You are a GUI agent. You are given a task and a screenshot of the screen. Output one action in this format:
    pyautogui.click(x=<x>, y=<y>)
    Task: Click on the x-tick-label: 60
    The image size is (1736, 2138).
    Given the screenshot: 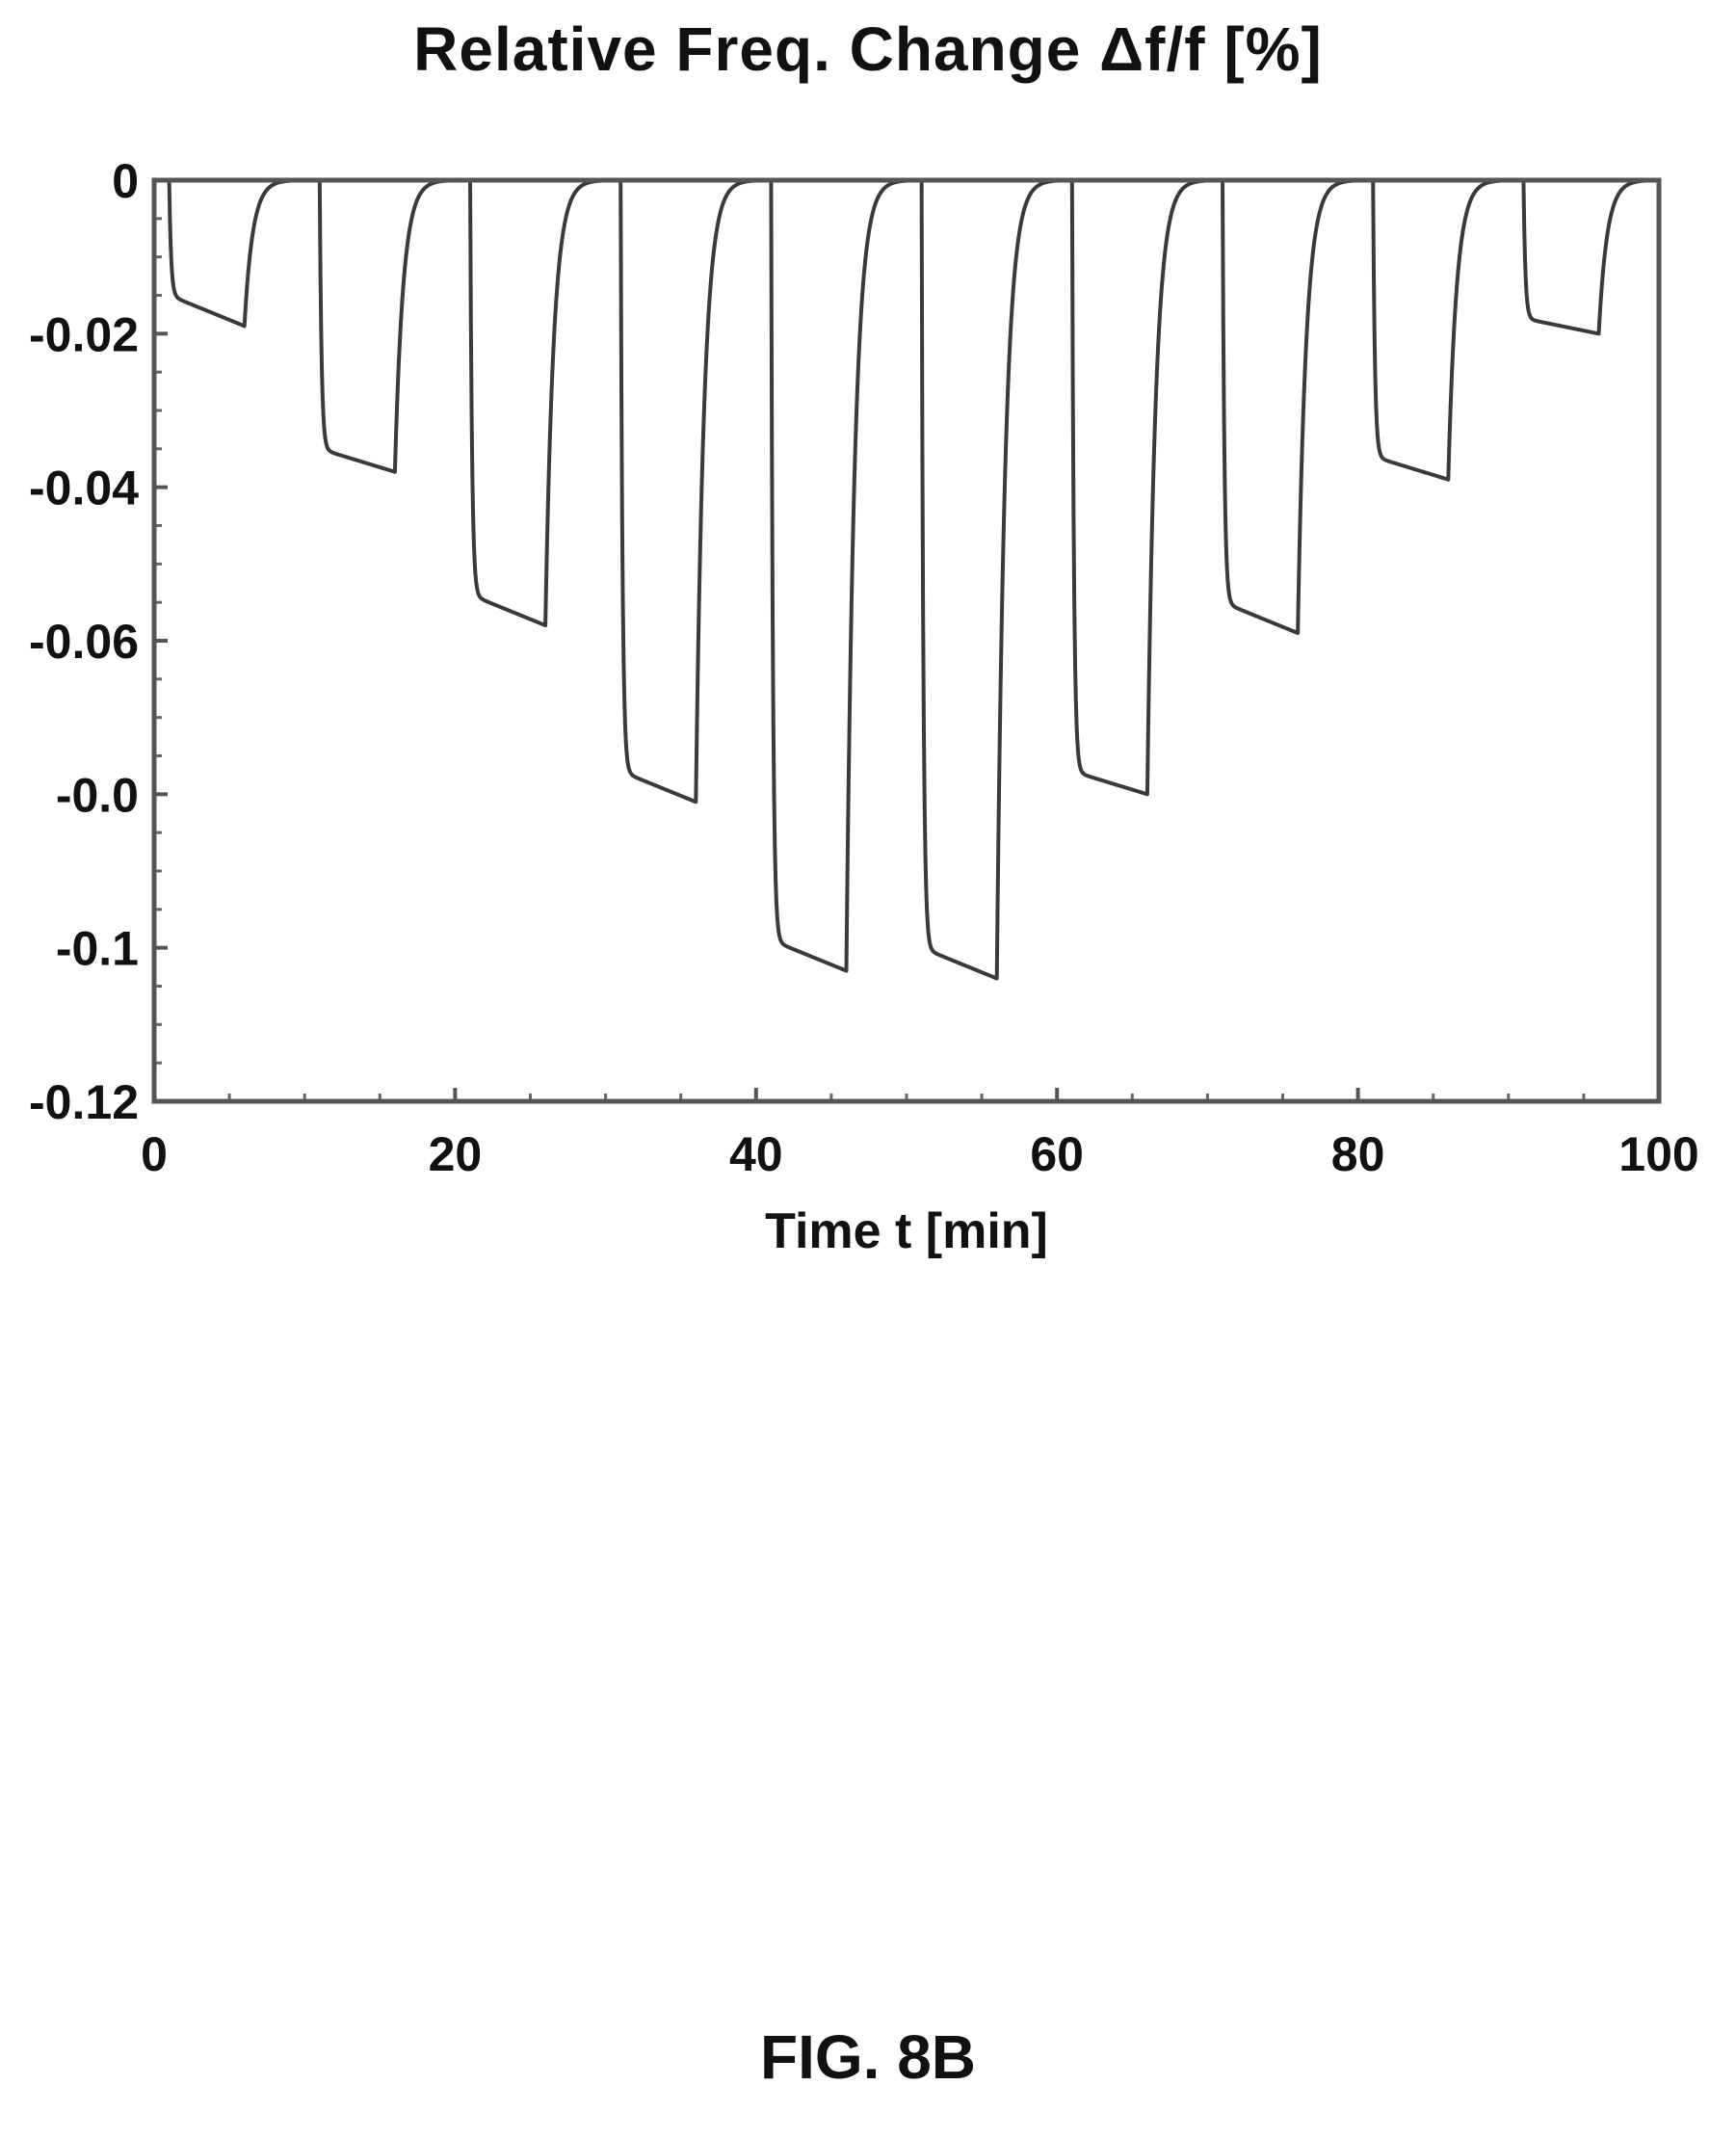 What is the action you would take?
    pyautogui.click(x=1057, y=1154)
    